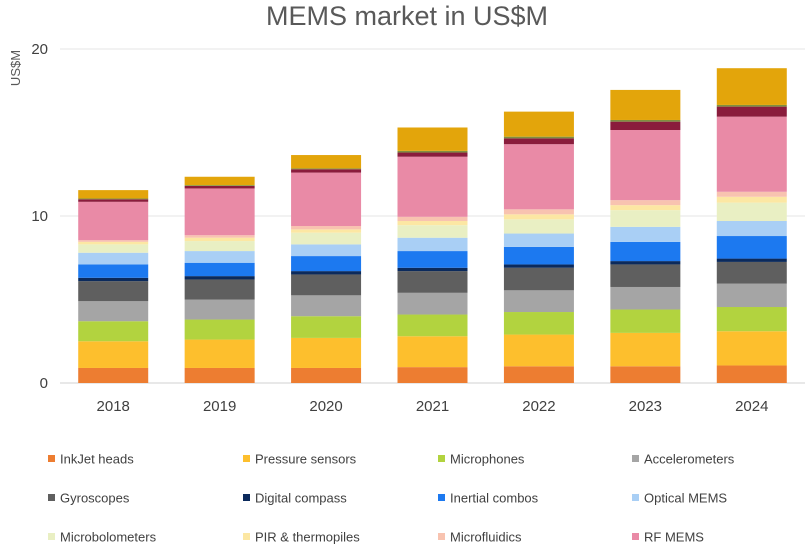 Image resolution: width=807 pixels, height=550 pixels. What do you see at coordinates (326, 327) in the screenshot?
I see `bar-segment-2020-microphones` at bounding box center [326, 327].